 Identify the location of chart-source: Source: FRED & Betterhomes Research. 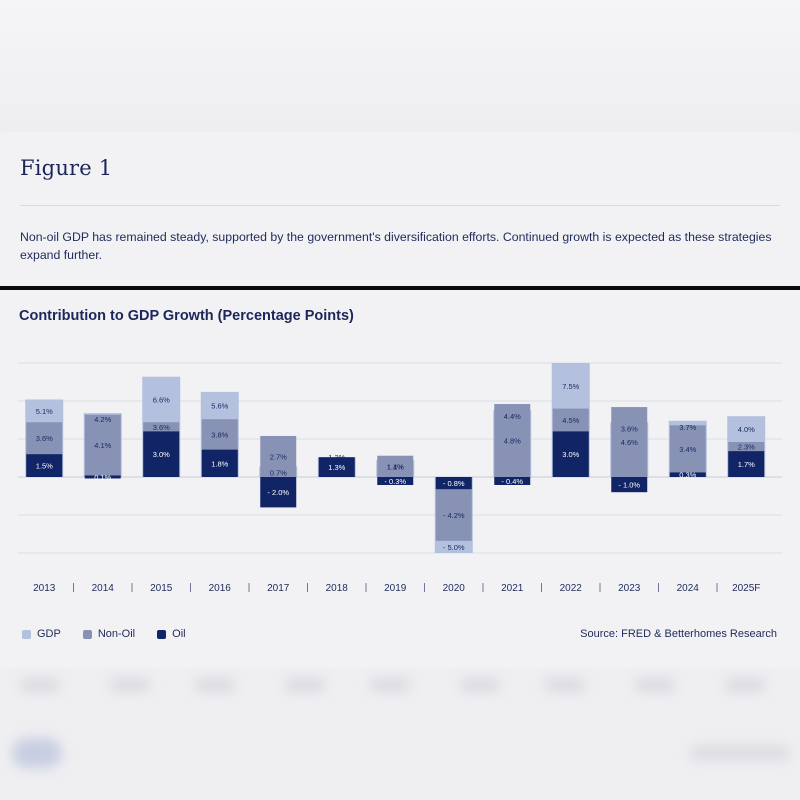
(678, 634).